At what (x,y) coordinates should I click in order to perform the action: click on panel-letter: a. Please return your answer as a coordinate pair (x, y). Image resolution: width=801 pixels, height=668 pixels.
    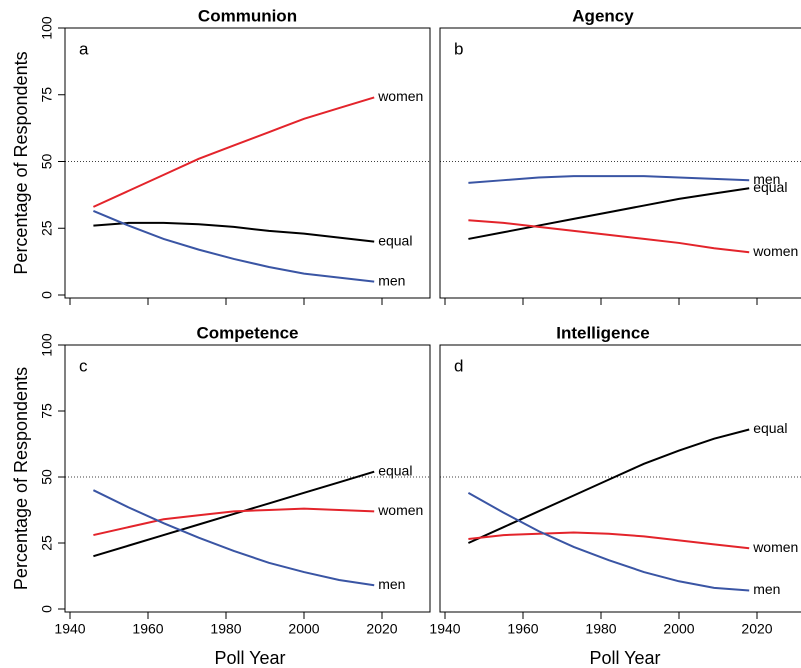
    Looking at the image, I should click on (84, 48).